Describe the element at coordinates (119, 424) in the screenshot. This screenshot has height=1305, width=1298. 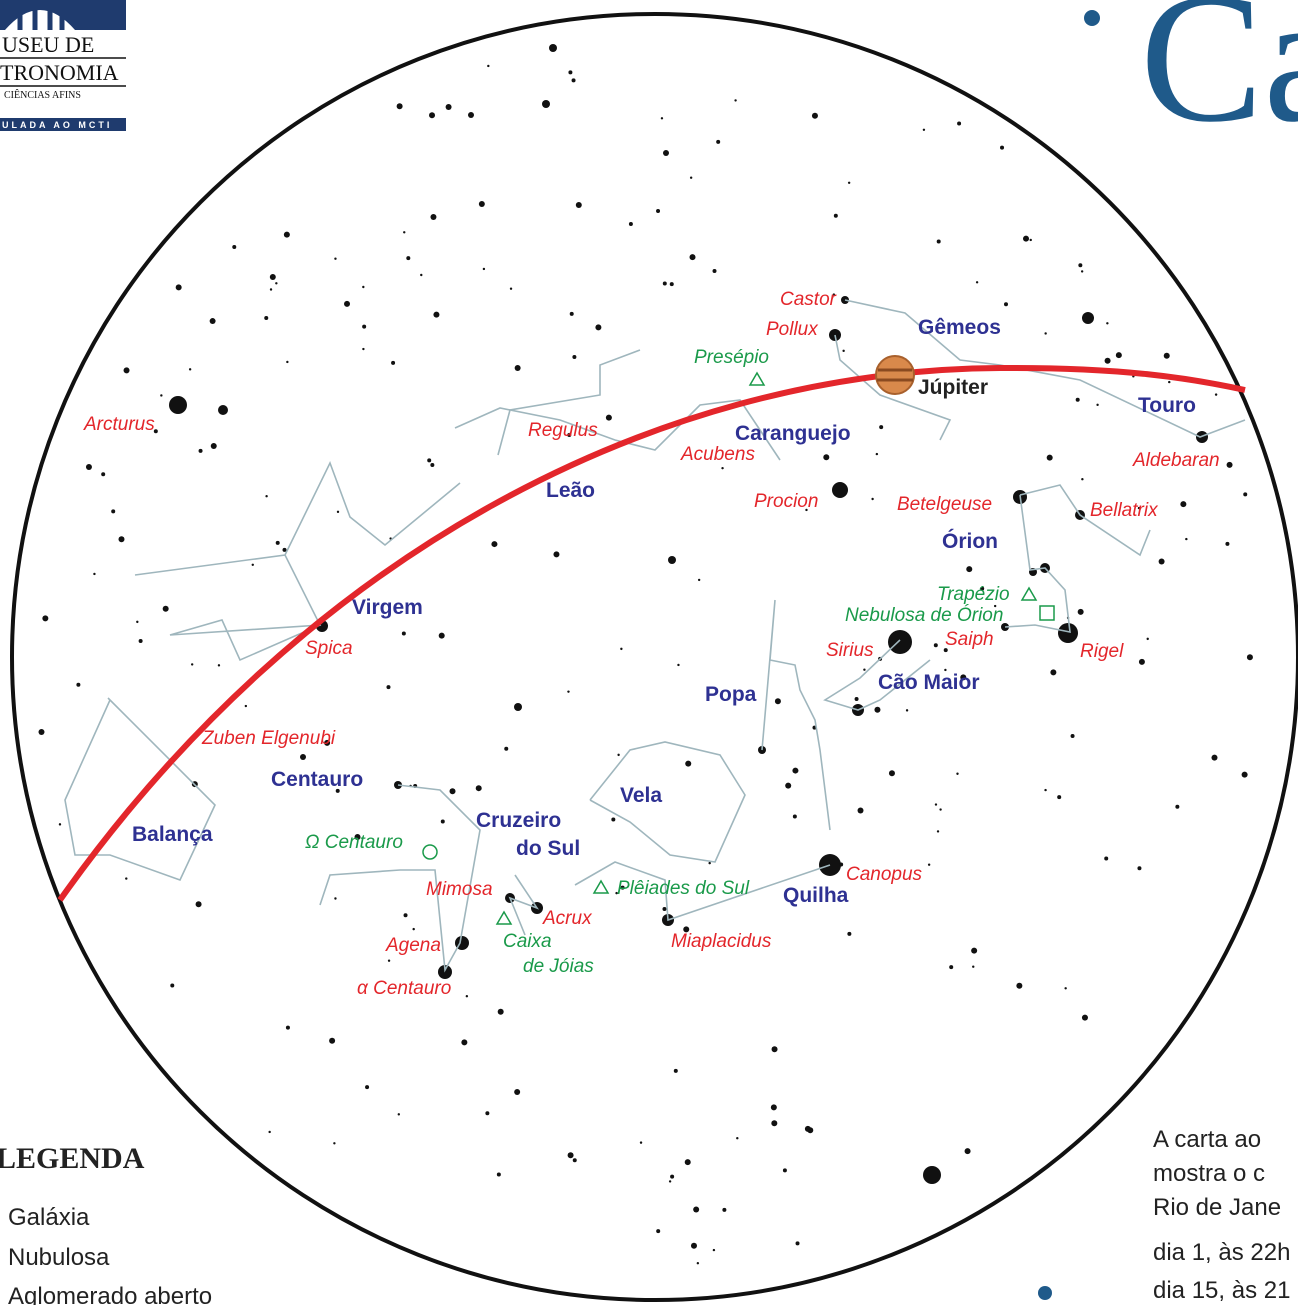
I see `star-label: Arcturus` at that location.